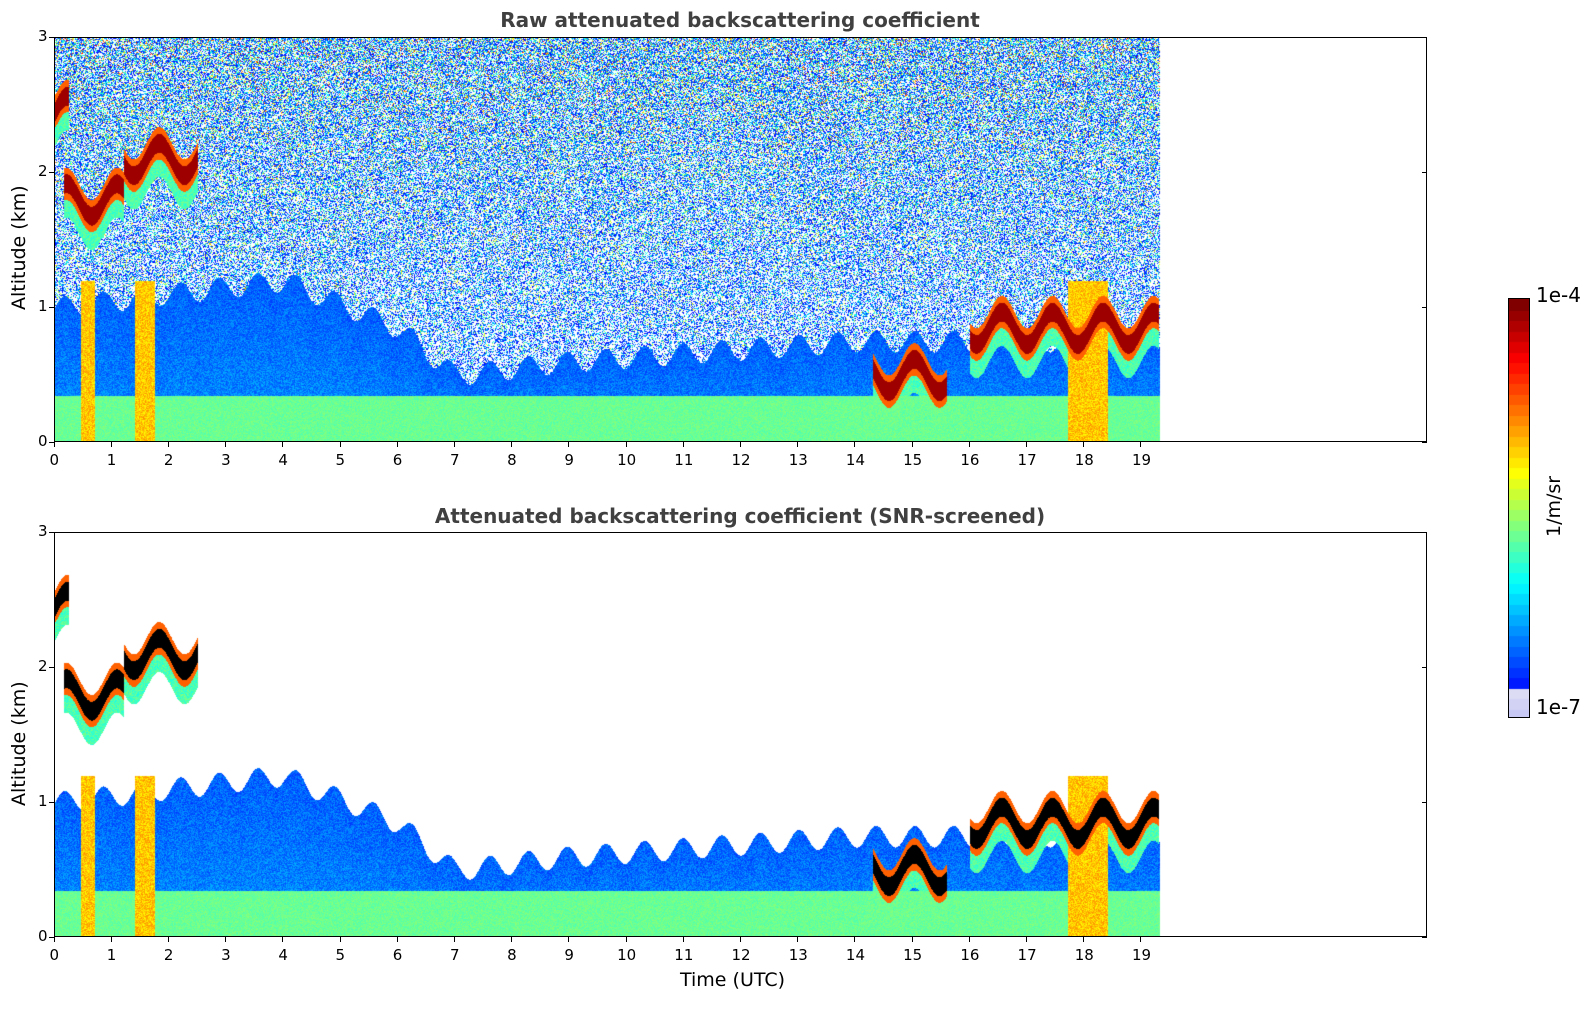 The height and width of the screenshot is (1020, 1595). What do you see at coordinates (512, 460) in the screenshot?
I see `panel1-xtick-label: 8` at bounding box center [512, 460].